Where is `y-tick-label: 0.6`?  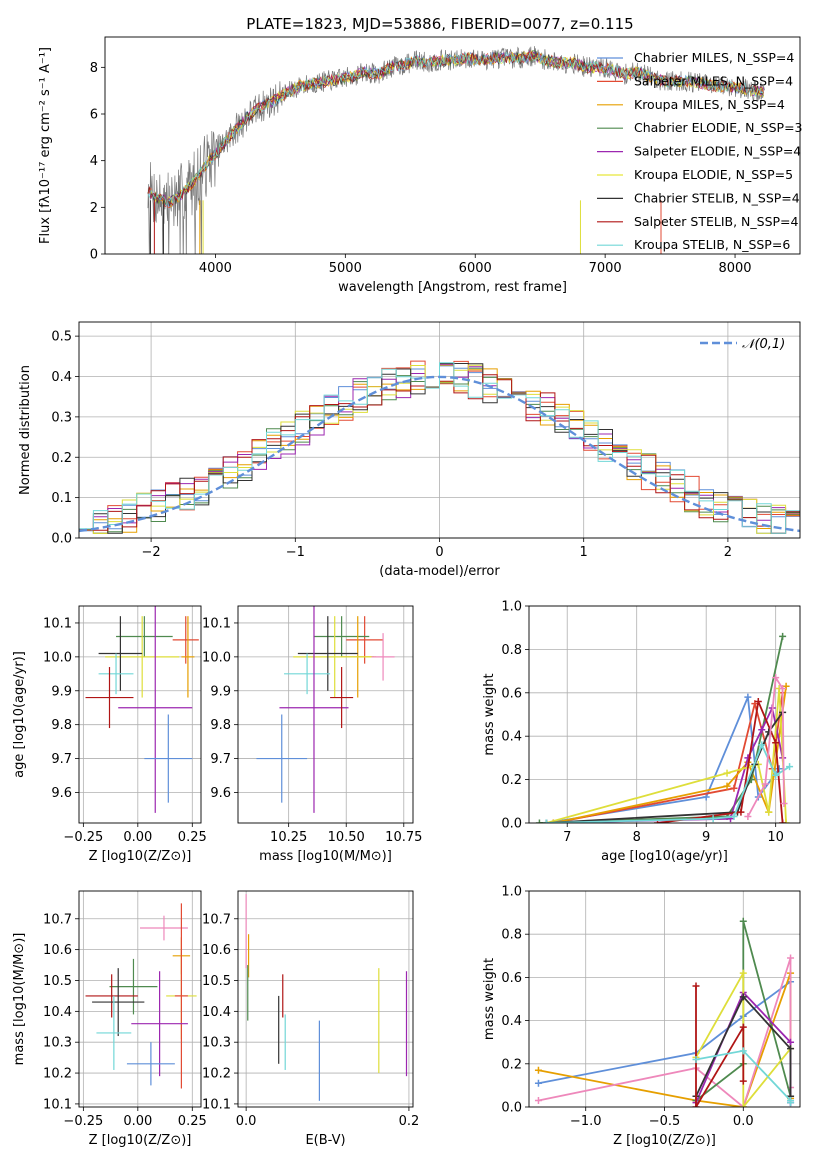
y-tick-label: 0.6 is located at coordinates (511, 693).